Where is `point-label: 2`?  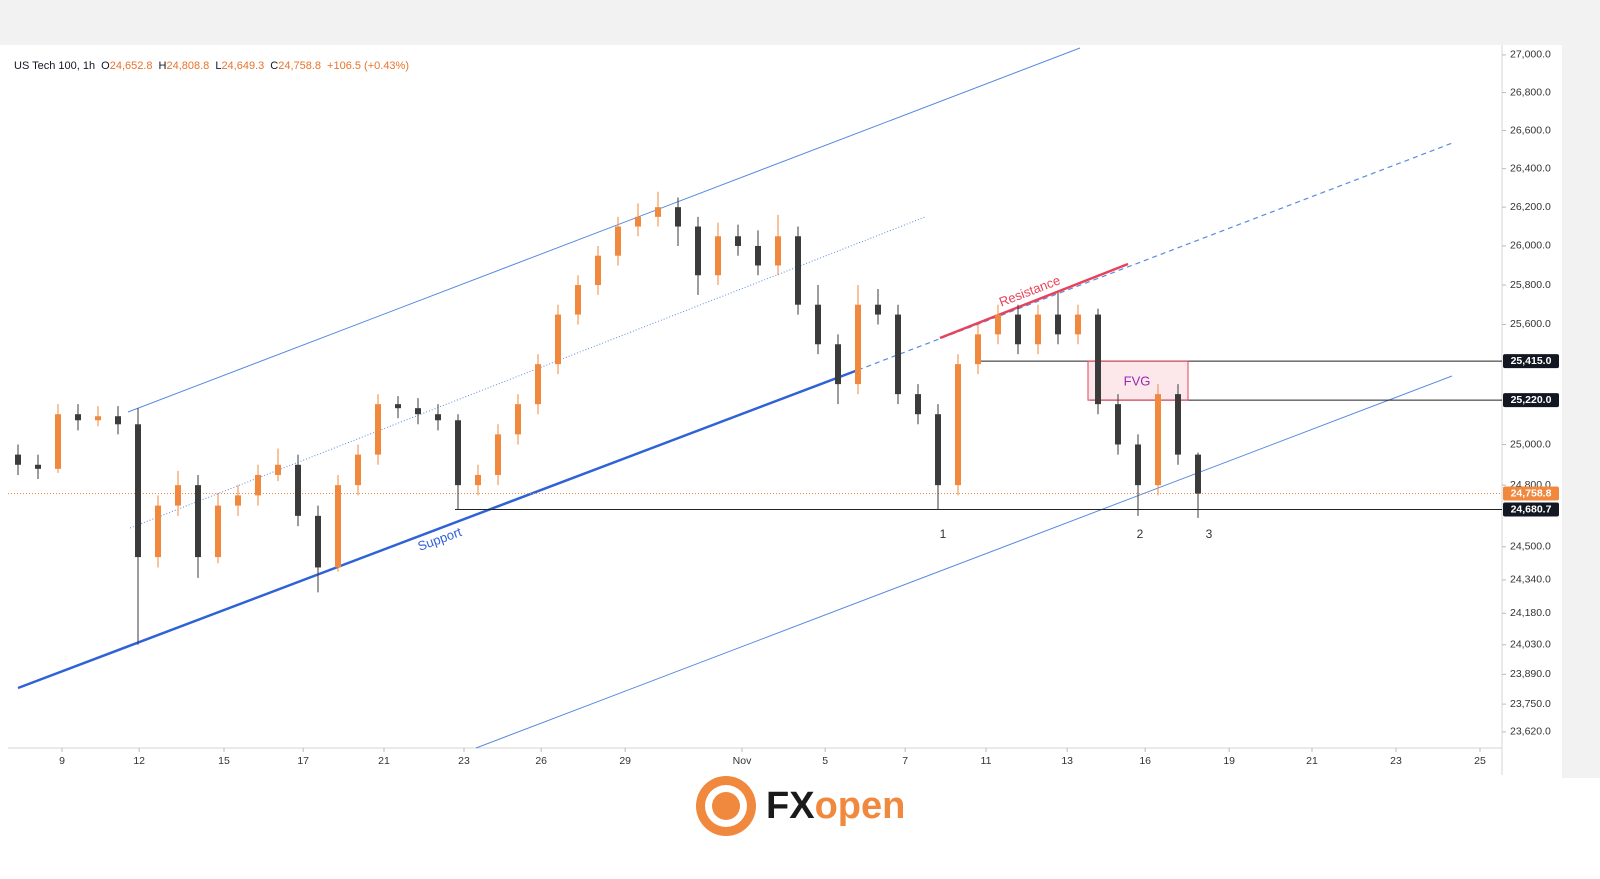 point-label: 2 is located at coordinates (1140, 534).